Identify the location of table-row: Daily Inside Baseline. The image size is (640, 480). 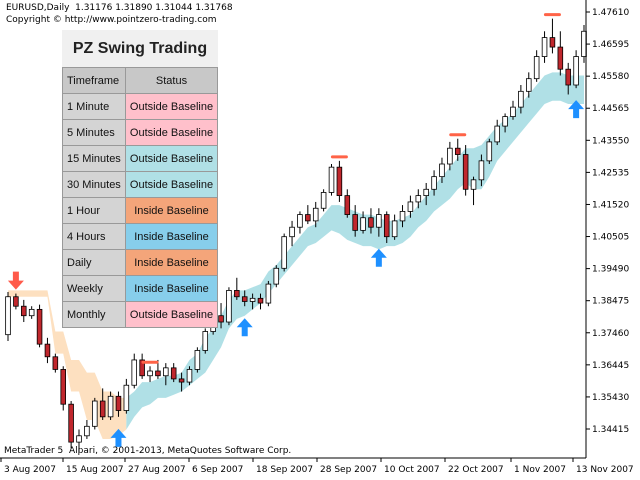
(140, 262).